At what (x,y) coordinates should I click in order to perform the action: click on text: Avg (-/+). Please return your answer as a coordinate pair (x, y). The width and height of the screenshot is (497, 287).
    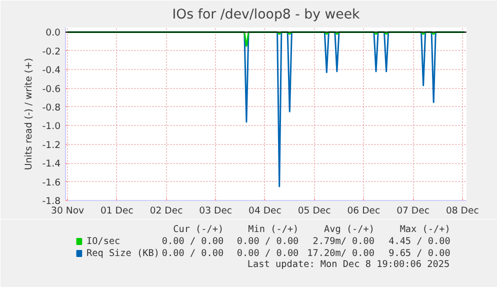
    Looking at the image, I should click on (349, 229).